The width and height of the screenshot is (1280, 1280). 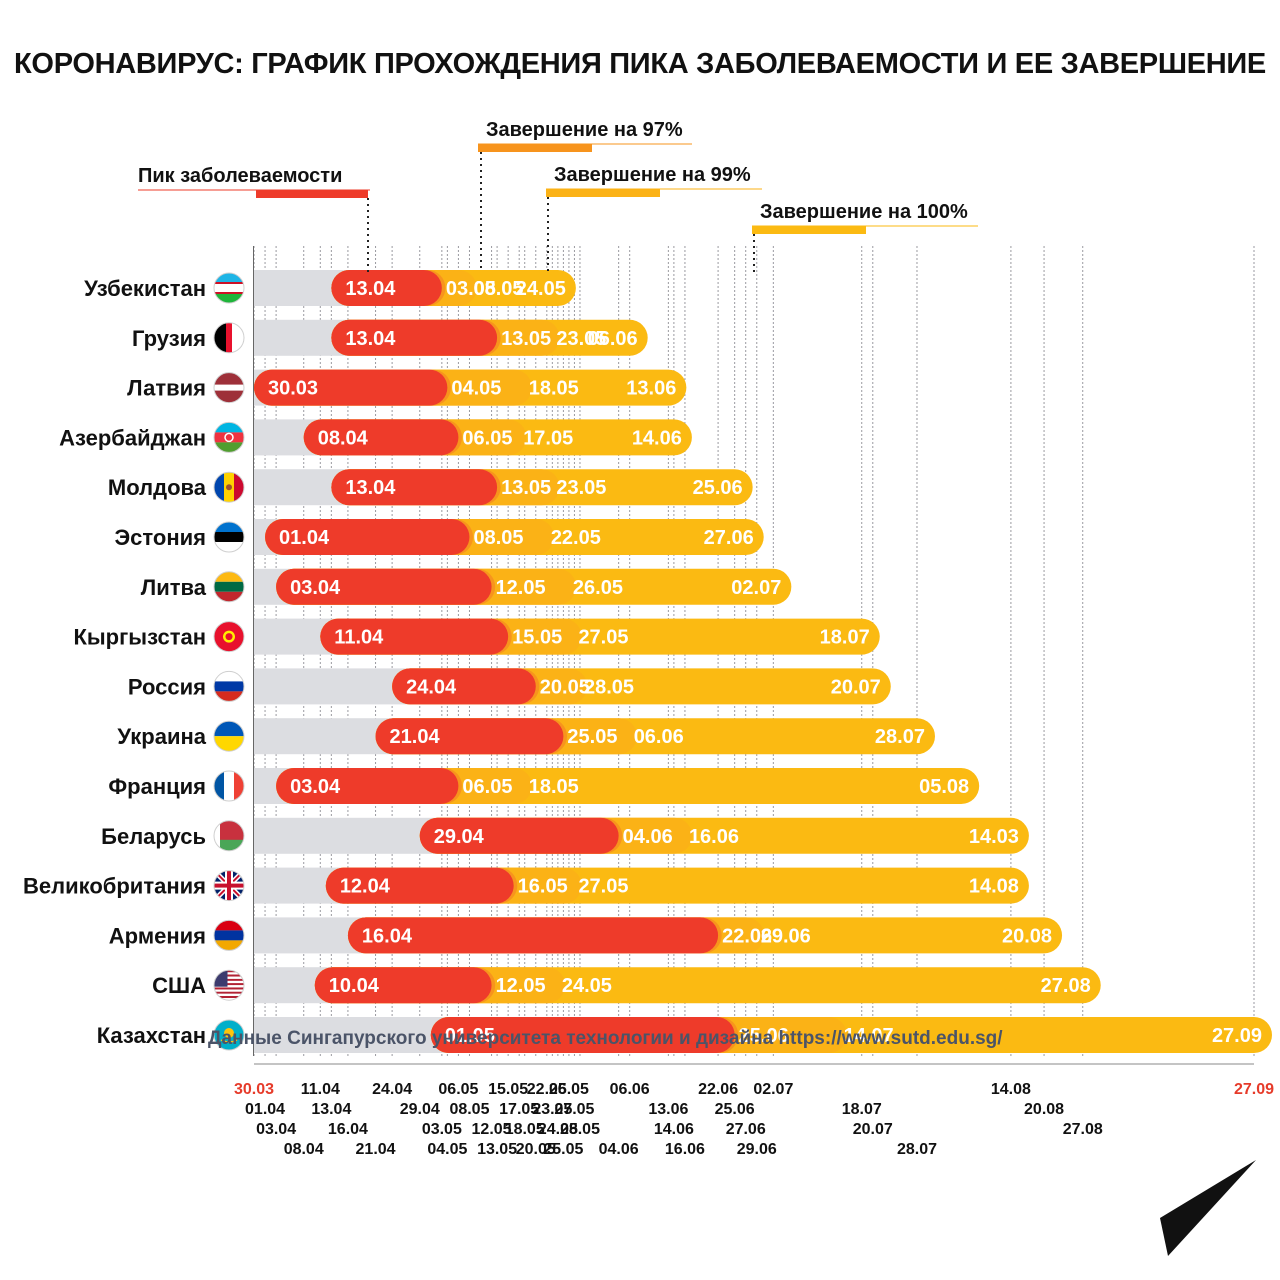 I want to click on tick-label: 25.05, so click(x=563, y=1149).